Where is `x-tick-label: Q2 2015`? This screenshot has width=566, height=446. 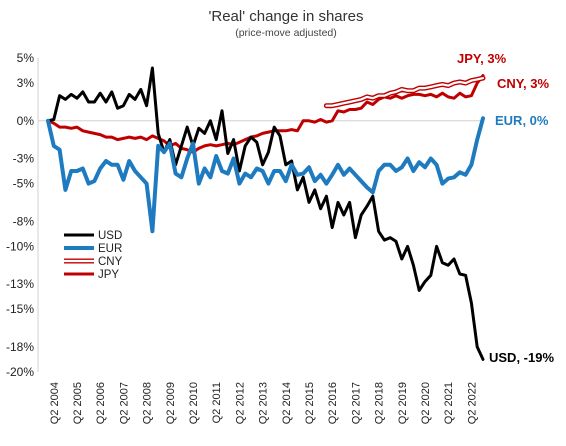 x-tick-label: Q2 2015 is located at coordinates (310, 403).